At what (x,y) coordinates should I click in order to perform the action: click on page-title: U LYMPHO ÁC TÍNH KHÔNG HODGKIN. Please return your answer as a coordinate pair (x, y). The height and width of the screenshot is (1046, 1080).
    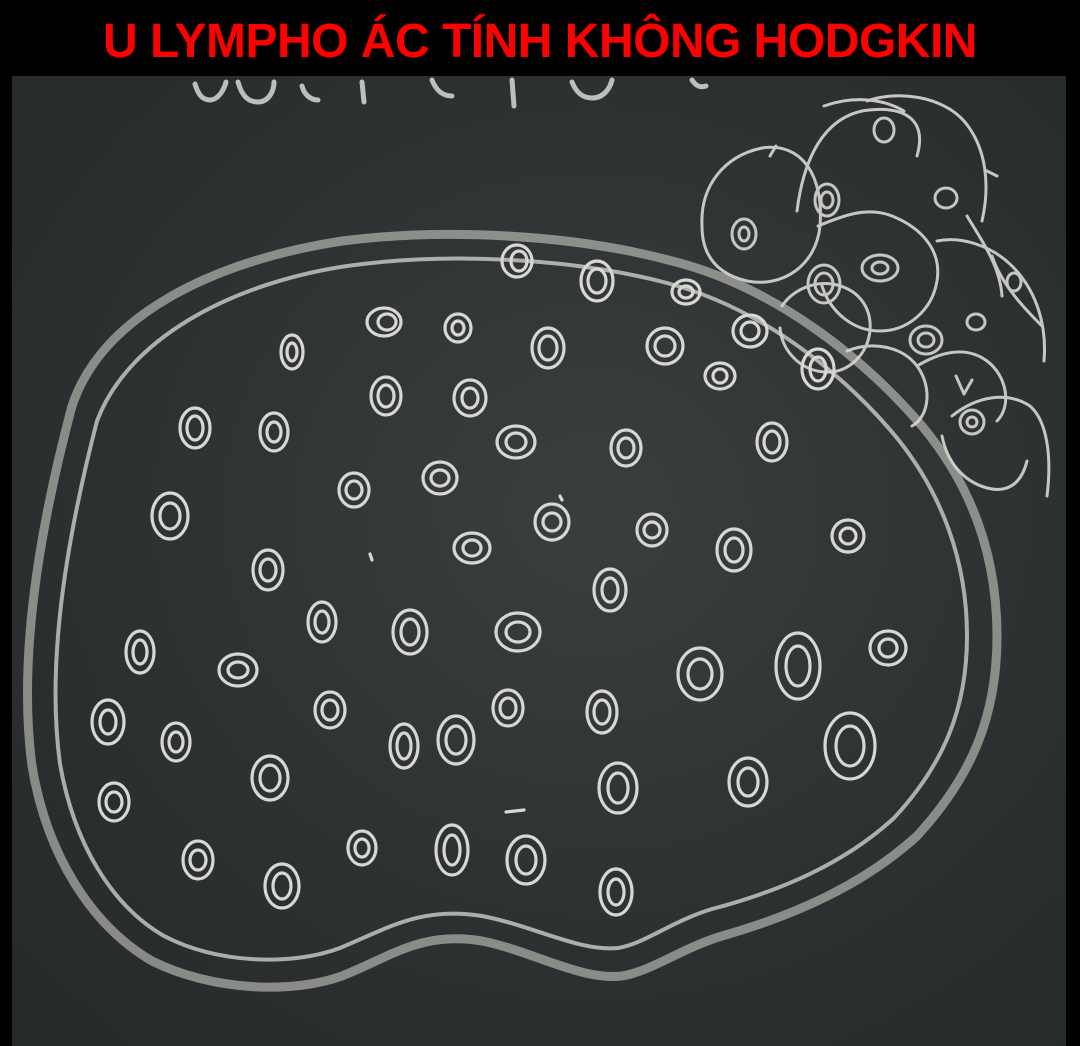
    Looking at the image, I should click on (540, 41).